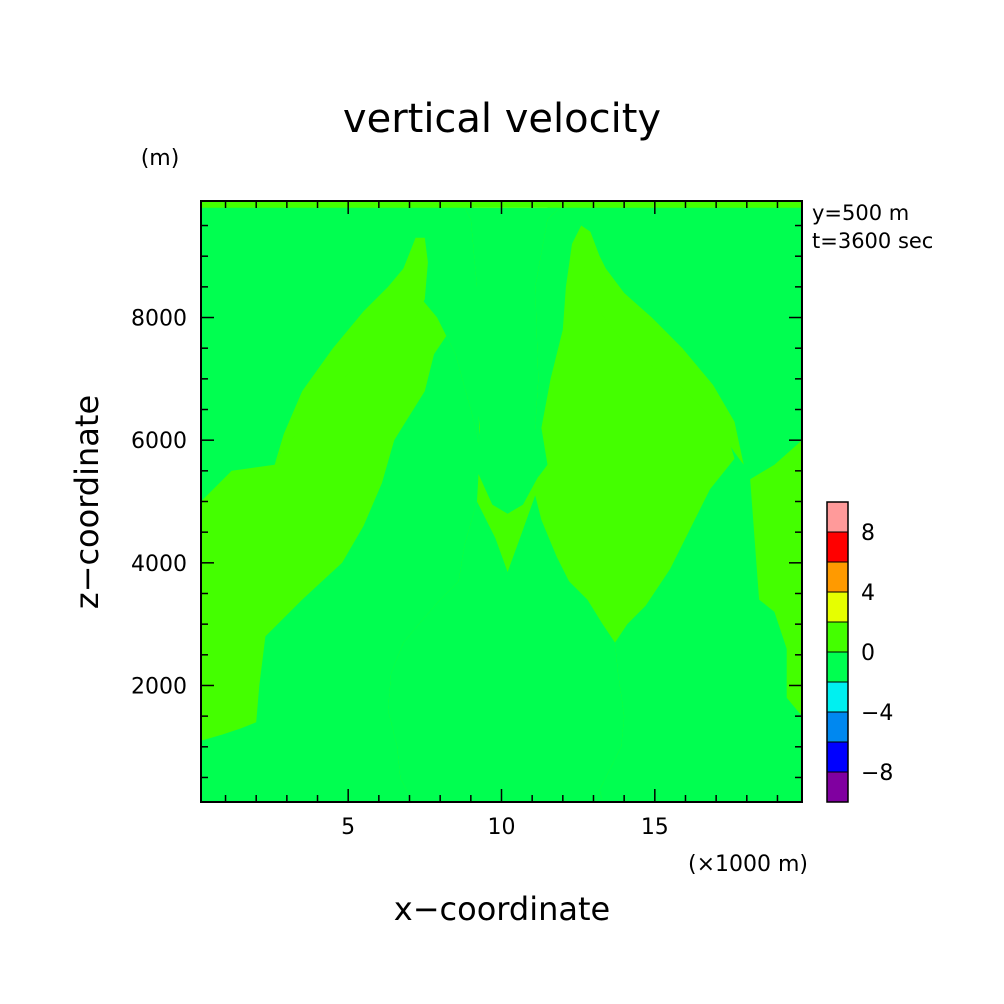 The height and width of the screenshot is (1004, 1004). I want to click on colorbar-tick-label: 0, so click(868, 653).